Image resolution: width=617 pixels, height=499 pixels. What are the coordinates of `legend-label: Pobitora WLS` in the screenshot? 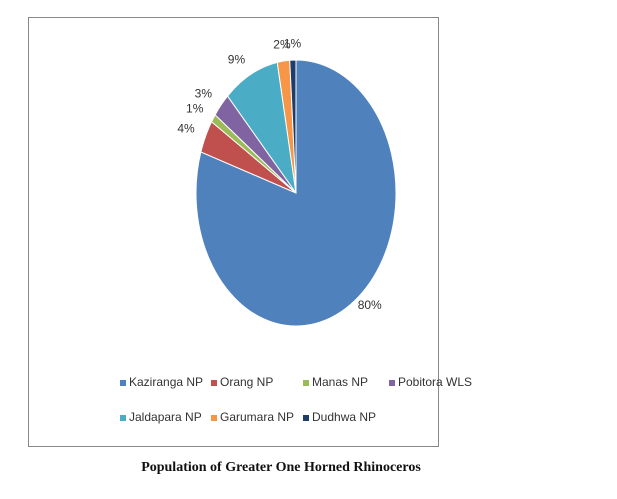 It's located at (435, 382).